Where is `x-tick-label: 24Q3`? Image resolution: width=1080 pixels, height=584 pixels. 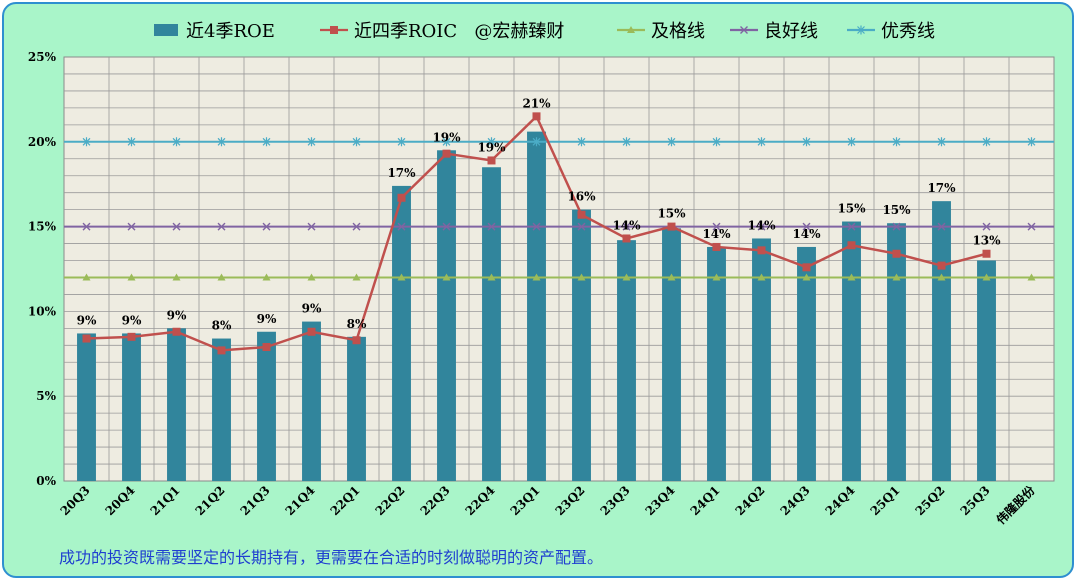 x-tick-label: 24Q3 is located at coordinates (795, 500).